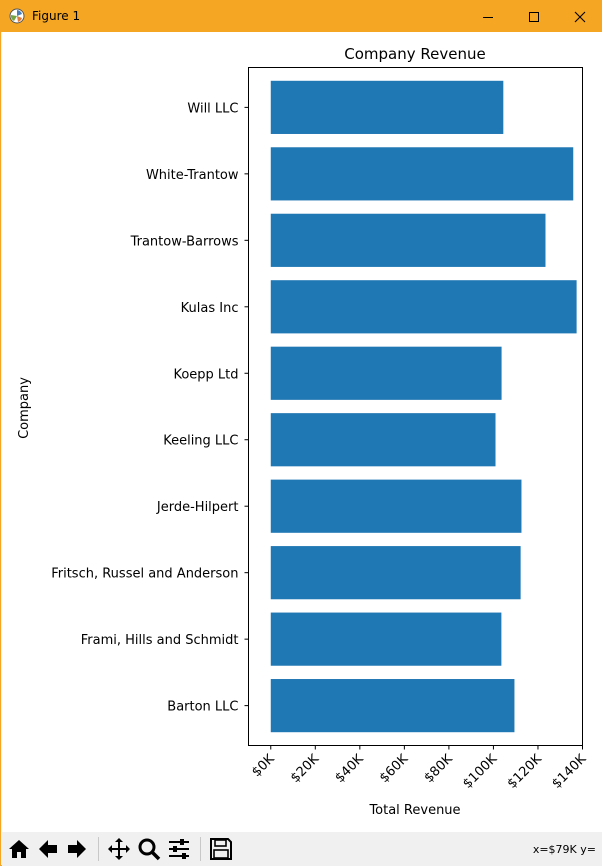 The width and height of the screenshot is (602, 866). Describe the element at coordinates (205, 374) in the screenshot. I see `y-tick-label: Koepp Ltd` at that location.